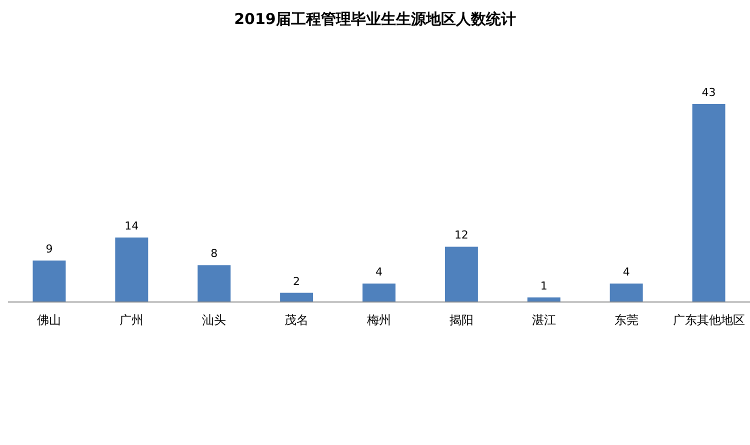 The width and height of the screenshot is (750, 445). I want to click on data-label: 9, so click(49, 249).